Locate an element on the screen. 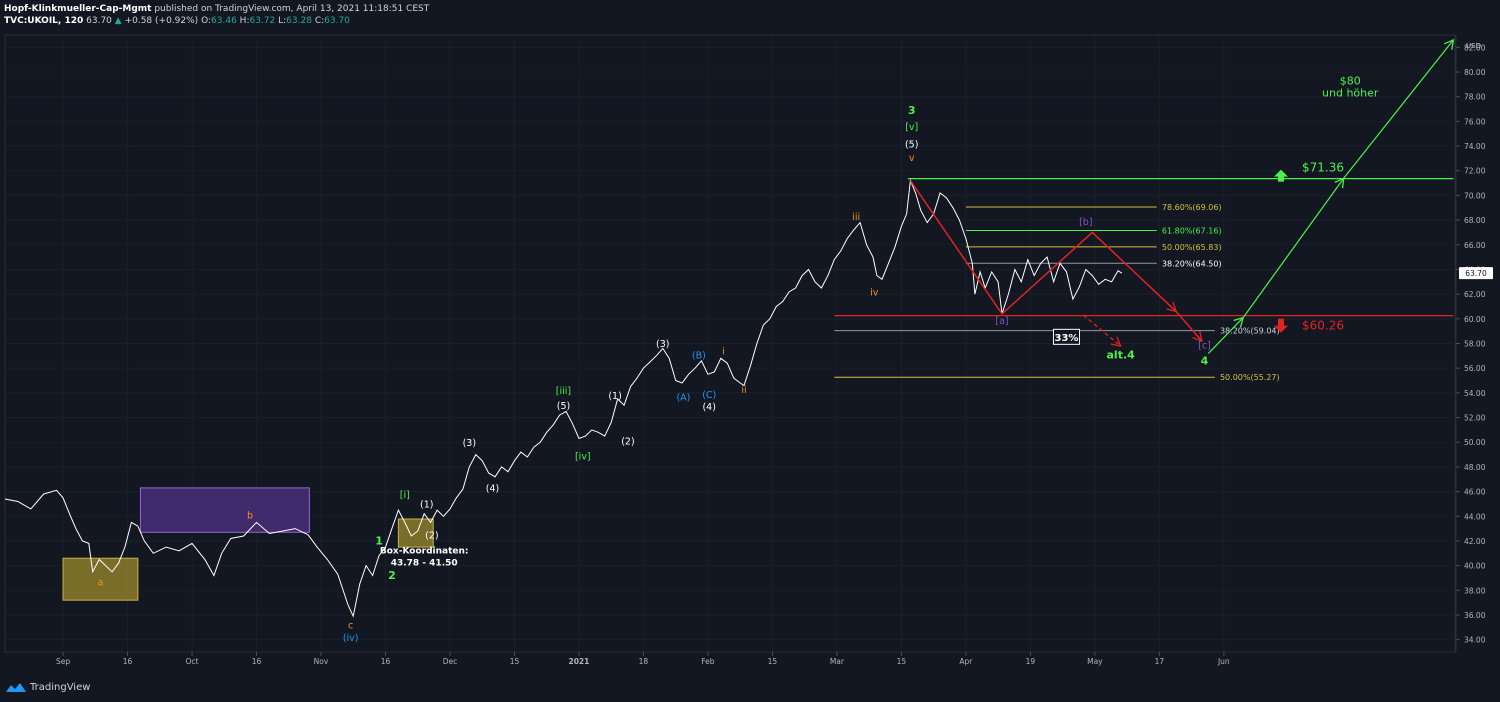  y-tick-label: 50.00 is located at coordinates (1475, 442).